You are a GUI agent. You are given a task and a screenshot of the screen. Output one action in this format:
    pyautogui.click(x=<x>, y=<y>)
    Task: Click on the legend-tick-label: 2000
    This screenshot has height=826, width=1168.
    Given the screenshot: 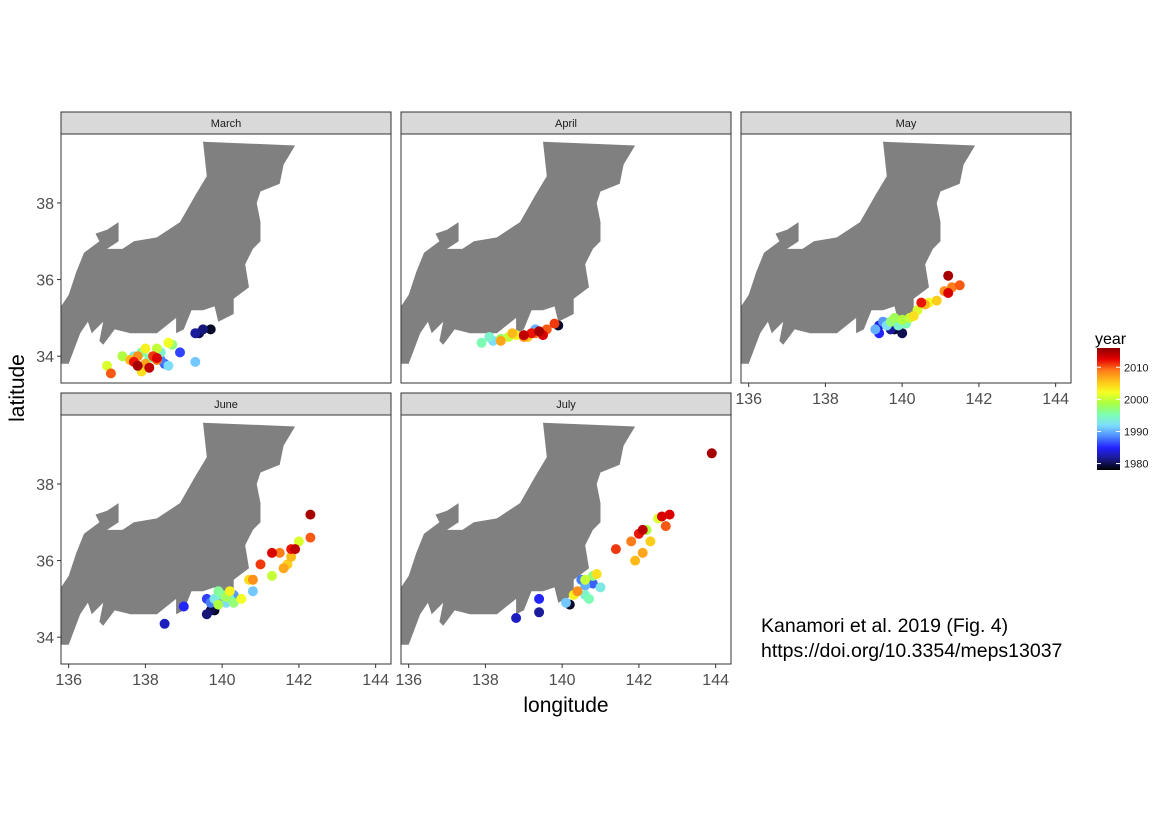 What is the action you would take?
    pyautogui.click(x=1136, y=400)
    